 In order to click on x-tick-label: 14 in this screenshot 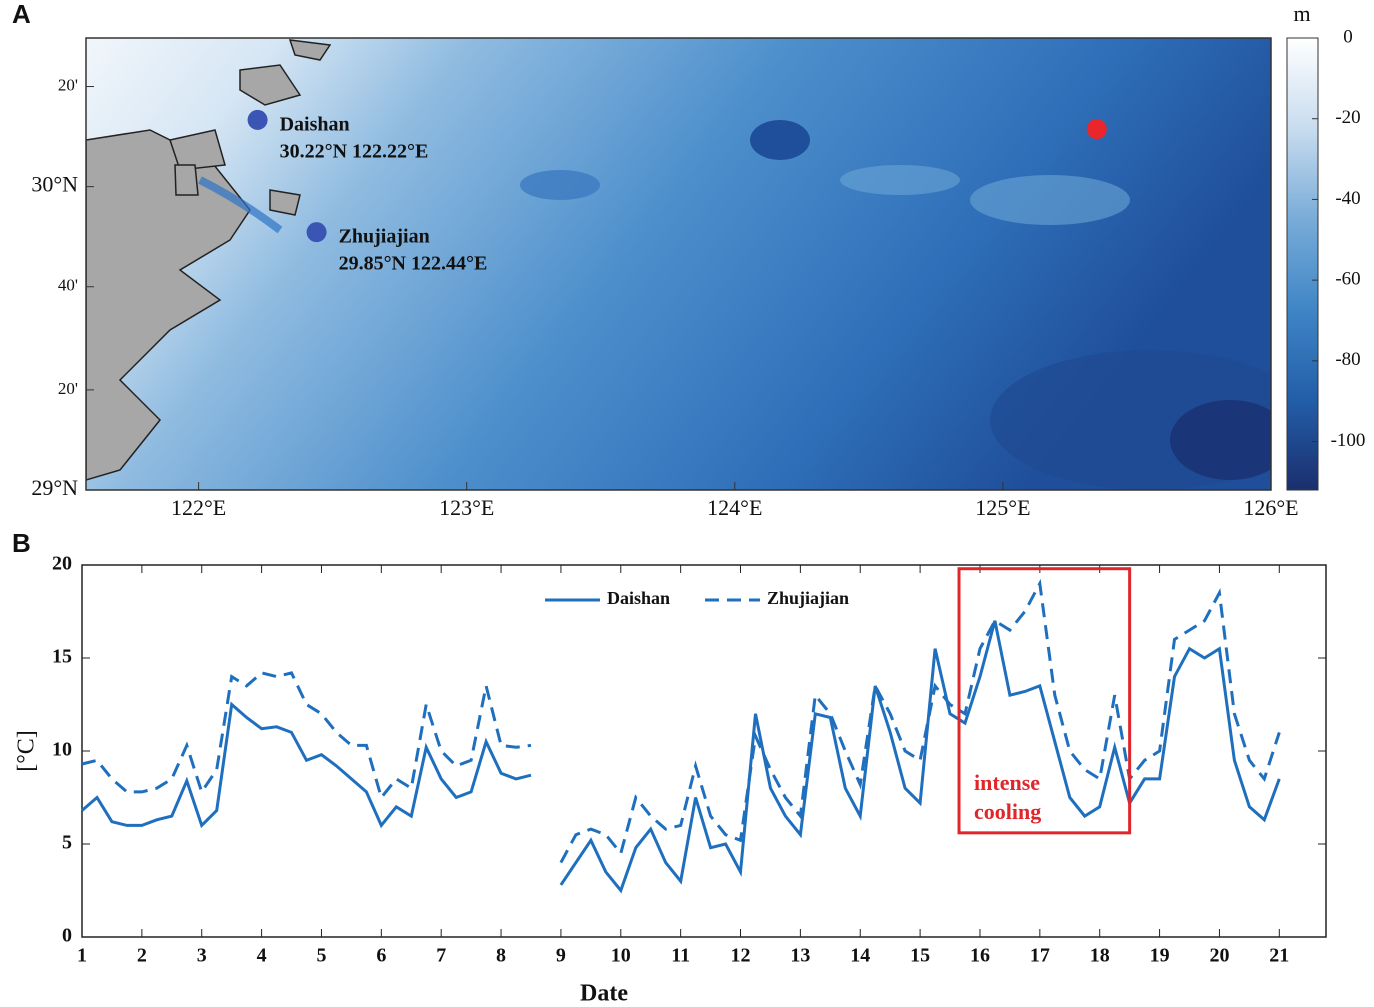, I will do `click(860, 956)`.